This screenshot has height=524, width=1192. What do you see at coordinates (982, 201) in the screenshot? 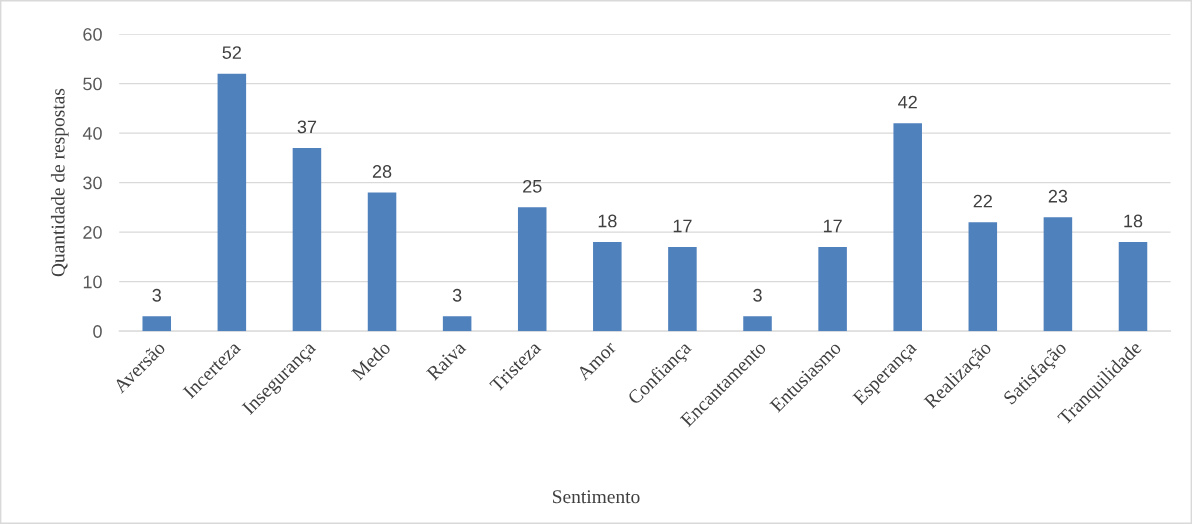
I see `data-label: 22` at bounding box center [982, 201].